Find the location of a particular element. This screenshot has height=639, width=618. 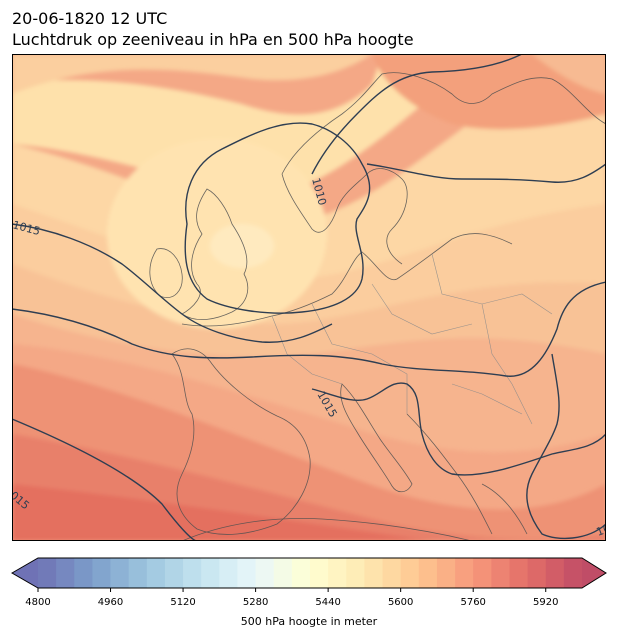

colorbar-extend-low is located at coordinates (25, 573).